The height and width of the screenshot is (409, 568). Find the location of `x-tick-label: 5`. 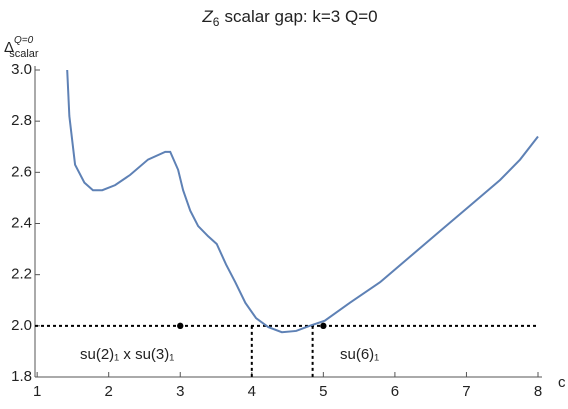

x-tick-label: 5 is located at coordinates (323, 391).